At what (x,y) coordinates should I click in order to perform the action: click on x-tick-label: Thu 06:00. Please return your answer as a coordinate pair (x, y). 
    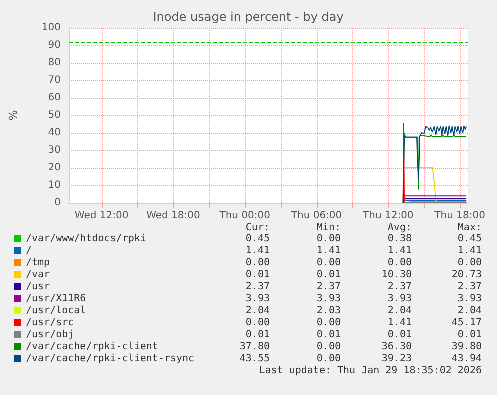
    Looking at the image, I should click on (316, 216).